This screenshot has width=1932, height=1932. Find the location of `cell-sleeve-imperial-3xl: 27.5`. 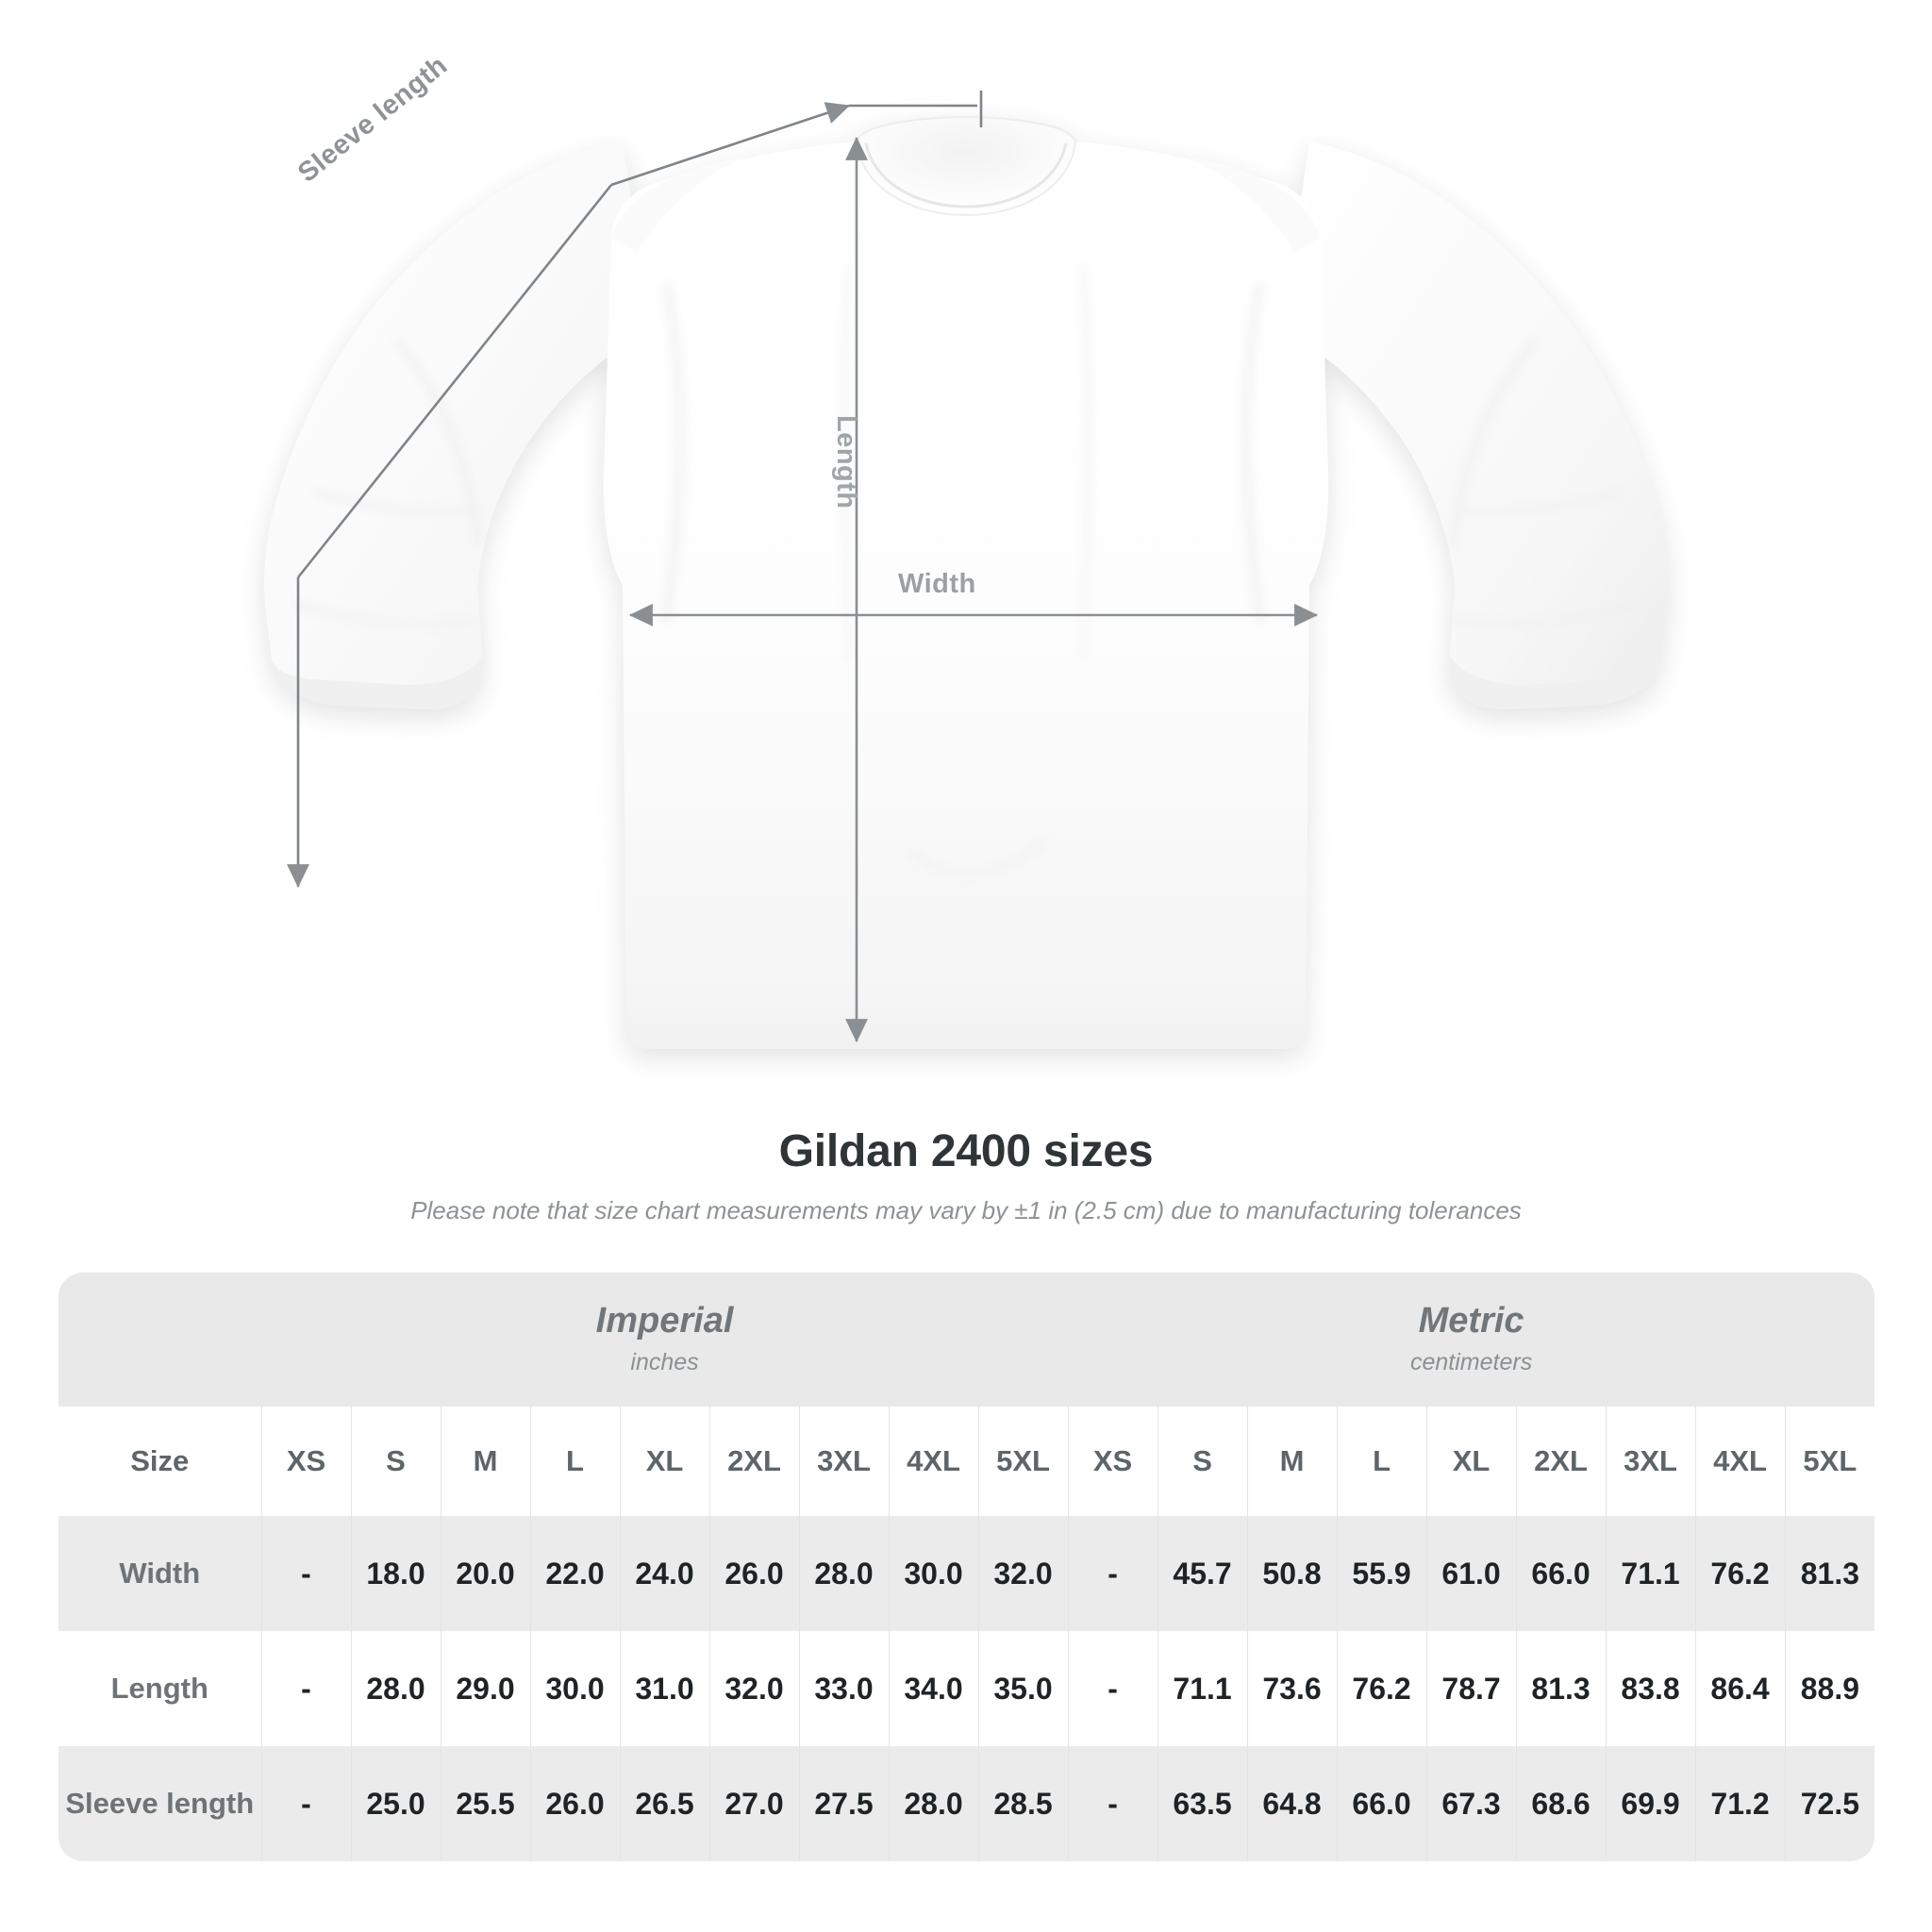

cell-sleeve-imperial-3xl: 27.5 is located at coordinates (844, 1804).